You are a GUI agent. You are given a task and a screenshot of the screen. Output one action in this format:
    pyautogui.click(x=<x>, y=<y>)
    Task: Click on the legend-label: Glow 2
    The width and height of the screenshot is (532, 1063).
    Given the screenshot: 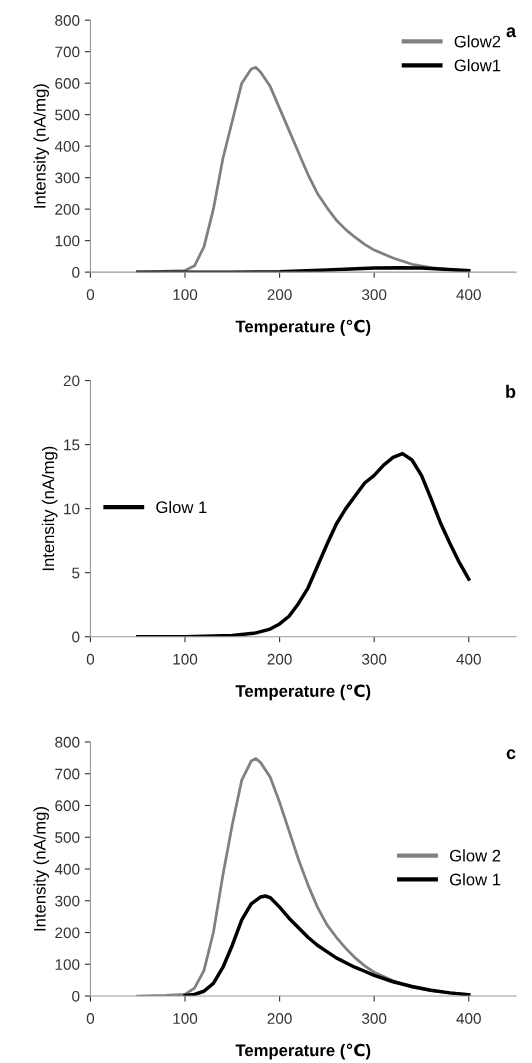 What is the action you would take?
    pyautogui.click(x=475, y=855)
    